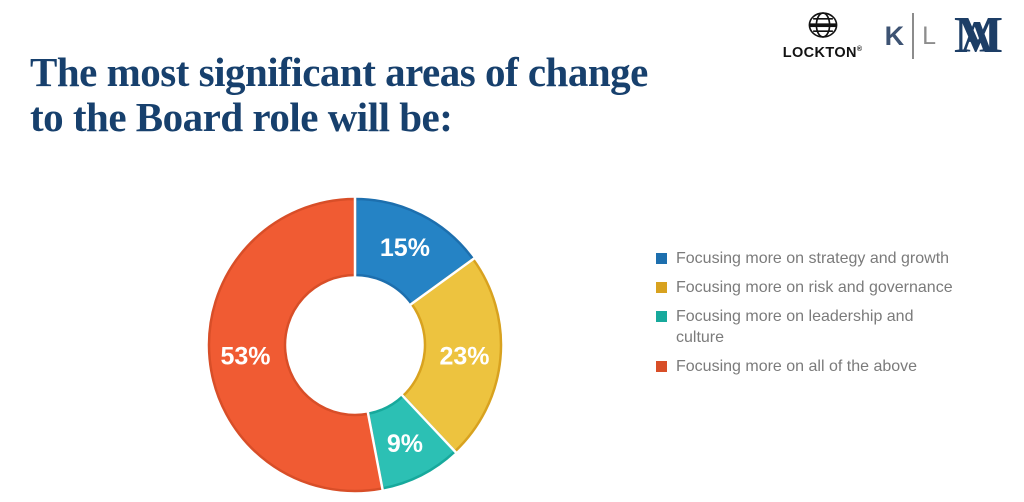  I want to click on slice-label: 53%, so click(245, 356).